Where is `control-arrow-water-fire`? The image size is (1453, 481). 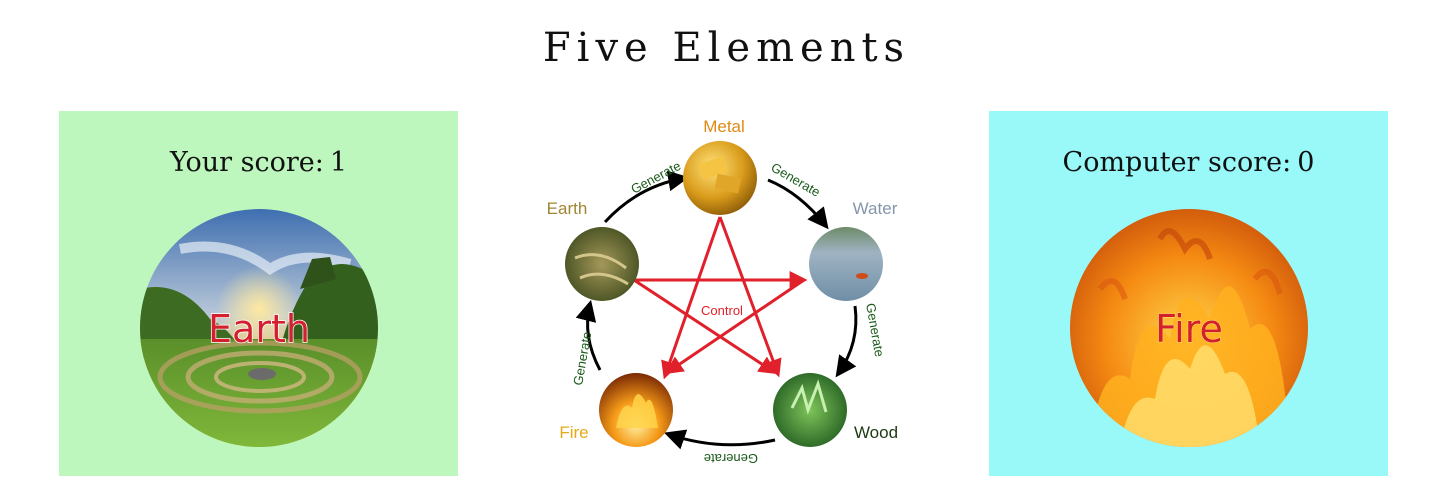
control-arrow-water-fire is located at coordinates (750, 297).